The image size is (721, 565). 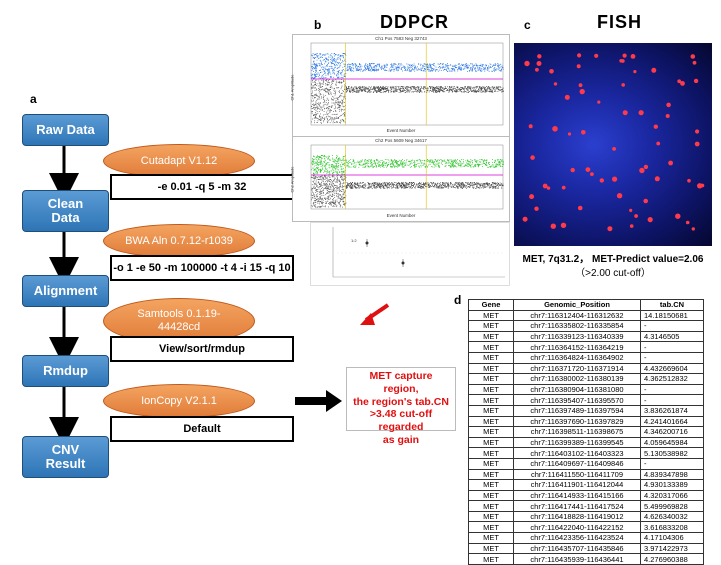 What do you see at coordinates (672, 432) in the screenshot?
I see `table-cell-tabcn: 4.346200716` at bounding box center [672, 432].